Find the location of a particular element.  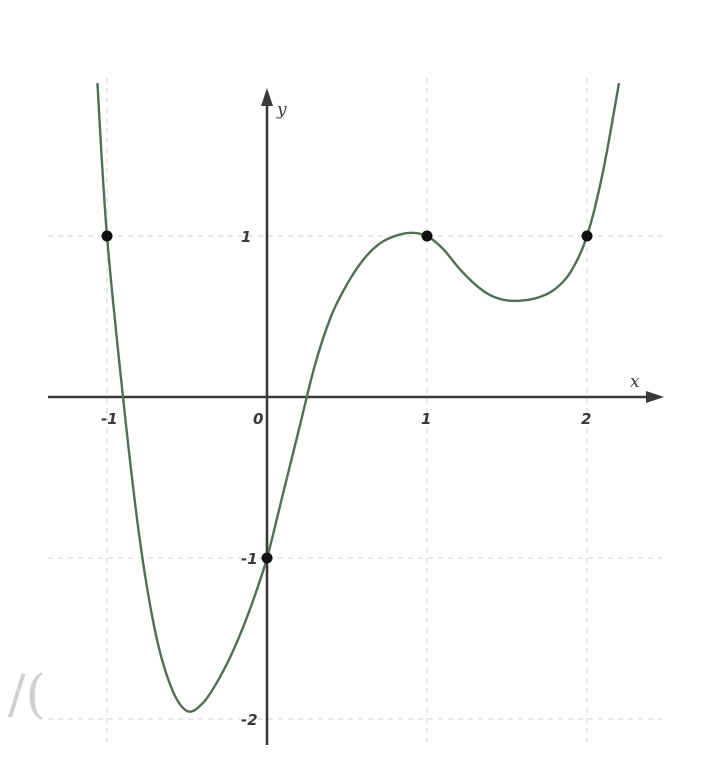

y-tick-label: -1 is located at coordinates (249, 559).